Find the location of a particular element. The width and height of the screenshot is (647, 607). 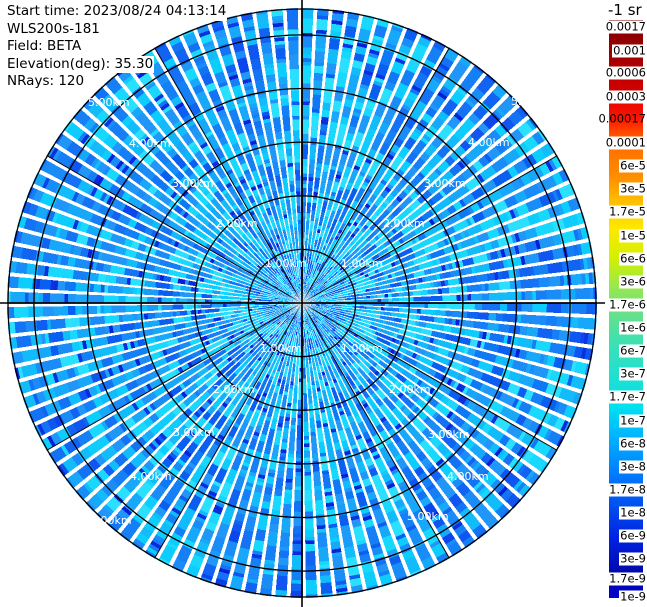

colorbar-tick: 3e-9 is located at coordinates (633, 558).